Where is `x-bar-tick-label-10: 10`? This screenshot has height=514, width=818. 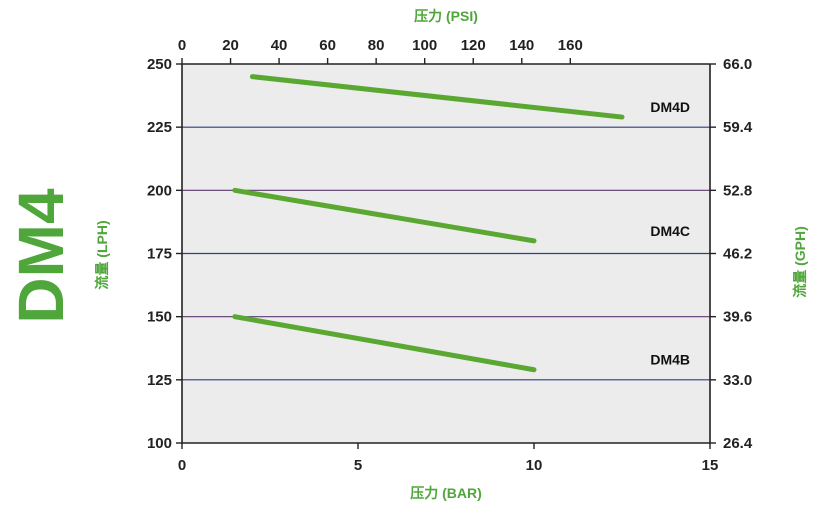 x-bar-tick-label-10: 10 is located at coordinates (534, 465).